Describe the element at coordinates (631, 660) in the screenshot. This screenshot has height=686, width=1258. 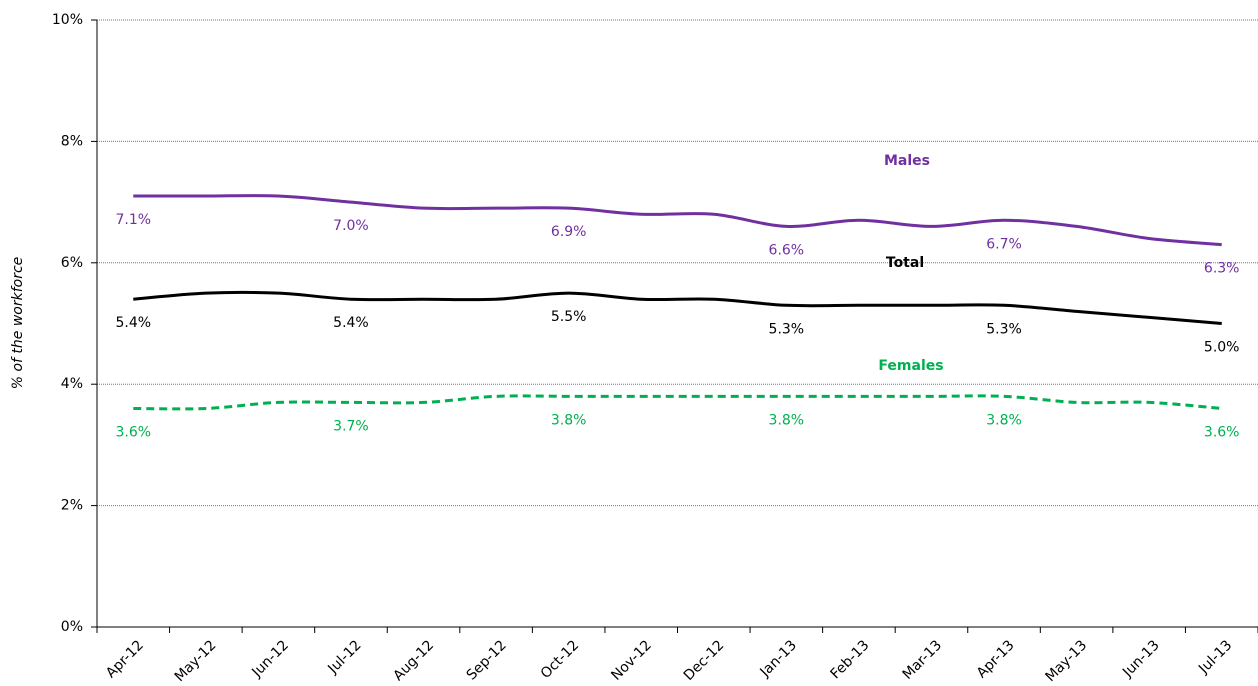
I see `x-tick-label: Nov-12` at that location.